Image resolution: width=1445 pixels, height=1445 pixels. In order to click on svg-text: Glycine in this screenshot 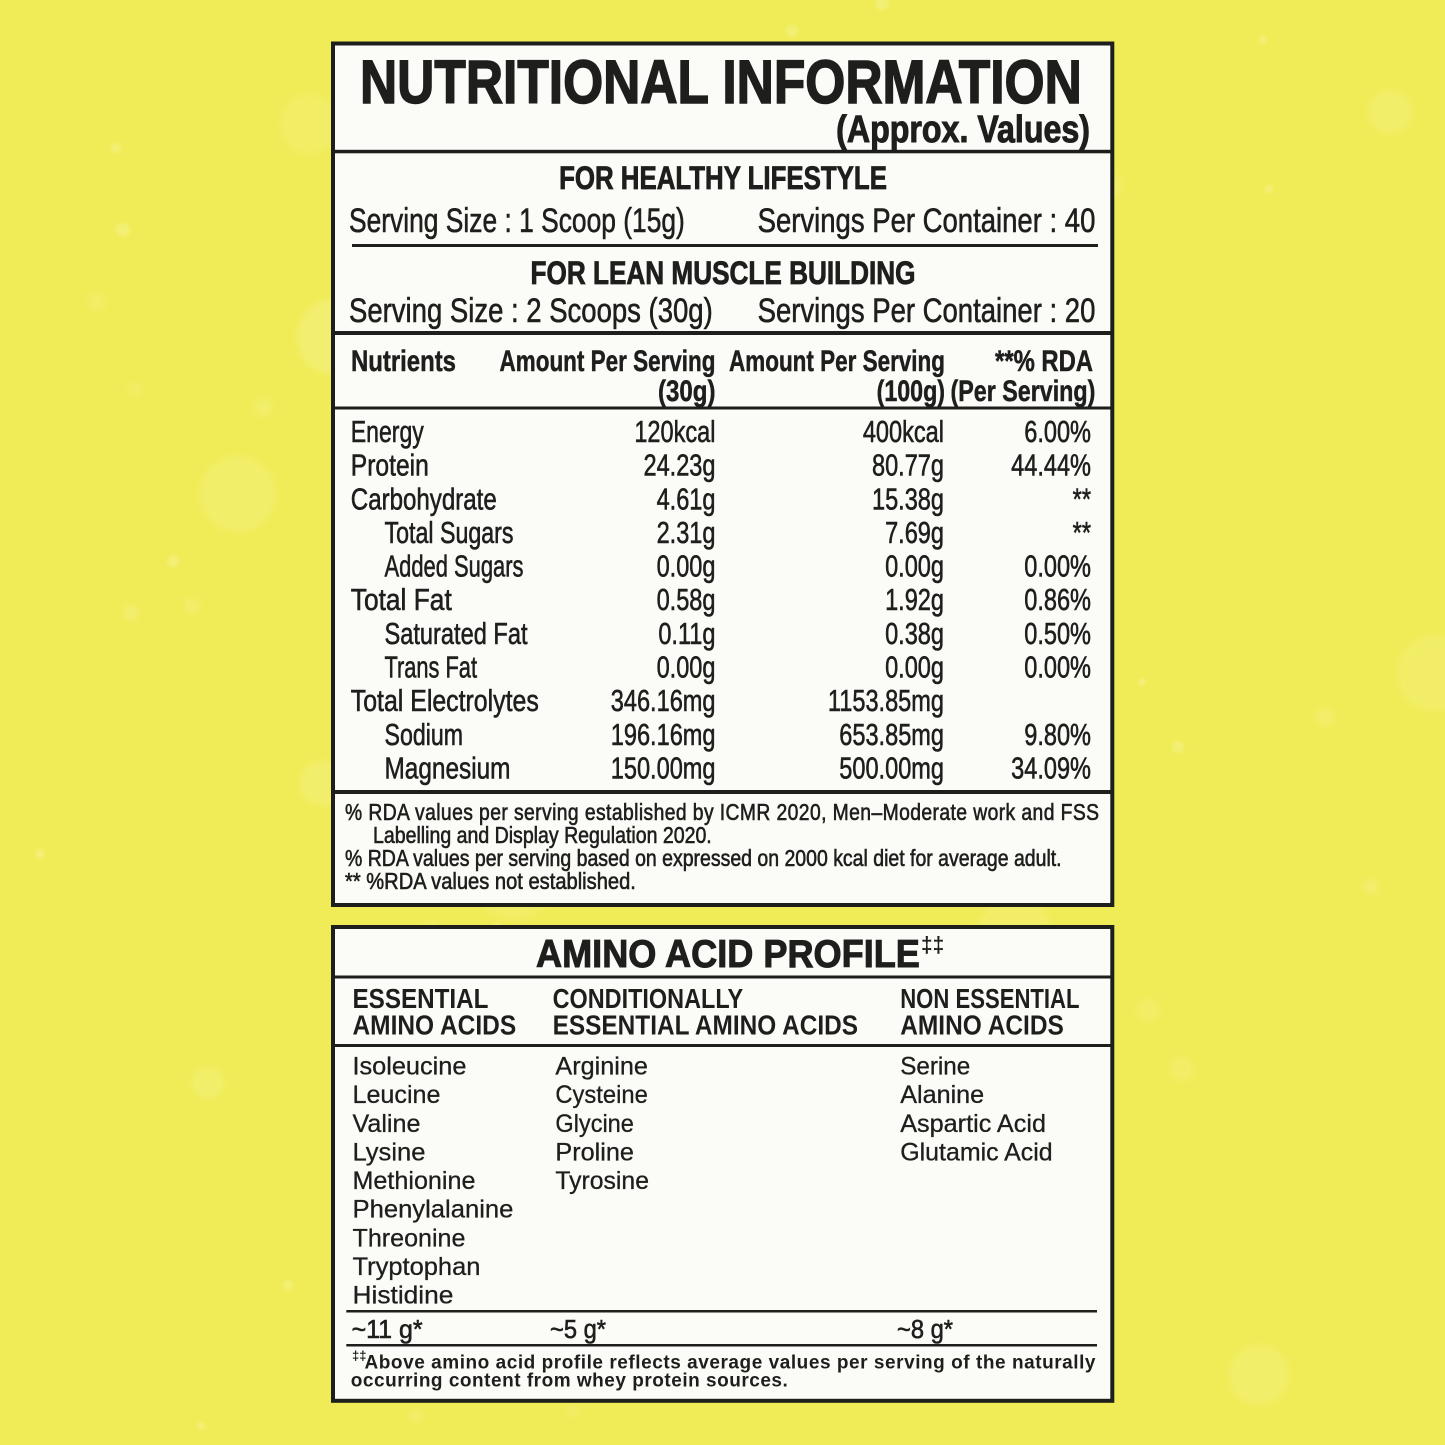, I will do `click(594, 1124)`.